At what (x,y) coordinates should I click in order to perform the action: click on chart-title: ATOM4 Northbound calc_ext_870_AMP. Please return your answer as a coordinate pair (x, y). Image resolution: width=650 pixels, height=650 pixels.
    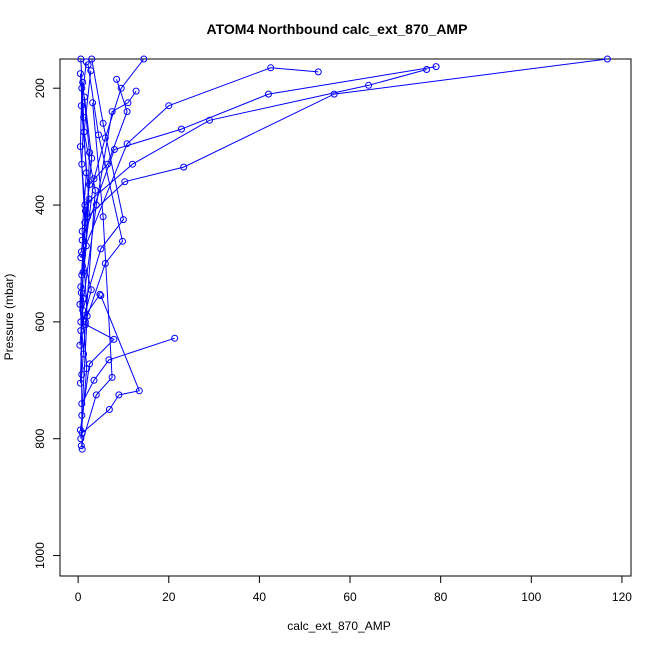
    Looking at the image, I should click on (337, 29).